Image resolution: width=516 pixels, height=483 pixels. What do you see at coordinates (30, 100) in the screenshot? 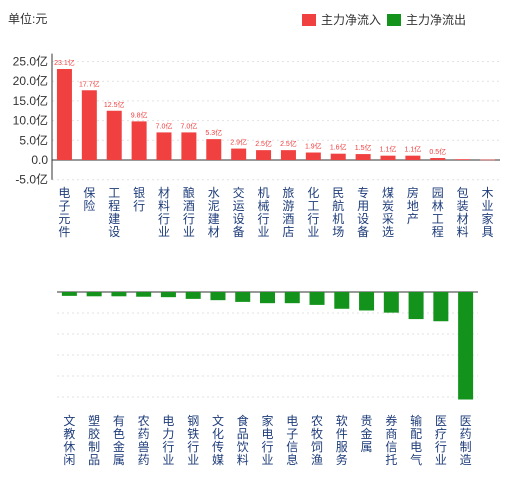
I see `y-tick-label: 15.0亿` at bounding box center [30, 100].